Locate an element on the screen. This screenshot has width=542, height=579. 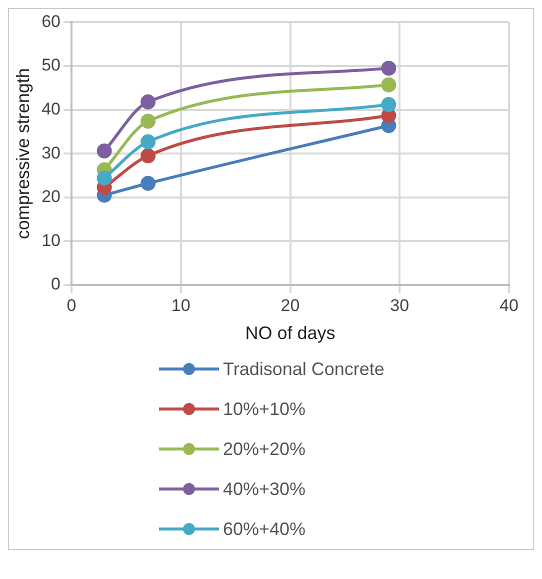
x-tick-label: 40 is located at coordinates (509, 305).